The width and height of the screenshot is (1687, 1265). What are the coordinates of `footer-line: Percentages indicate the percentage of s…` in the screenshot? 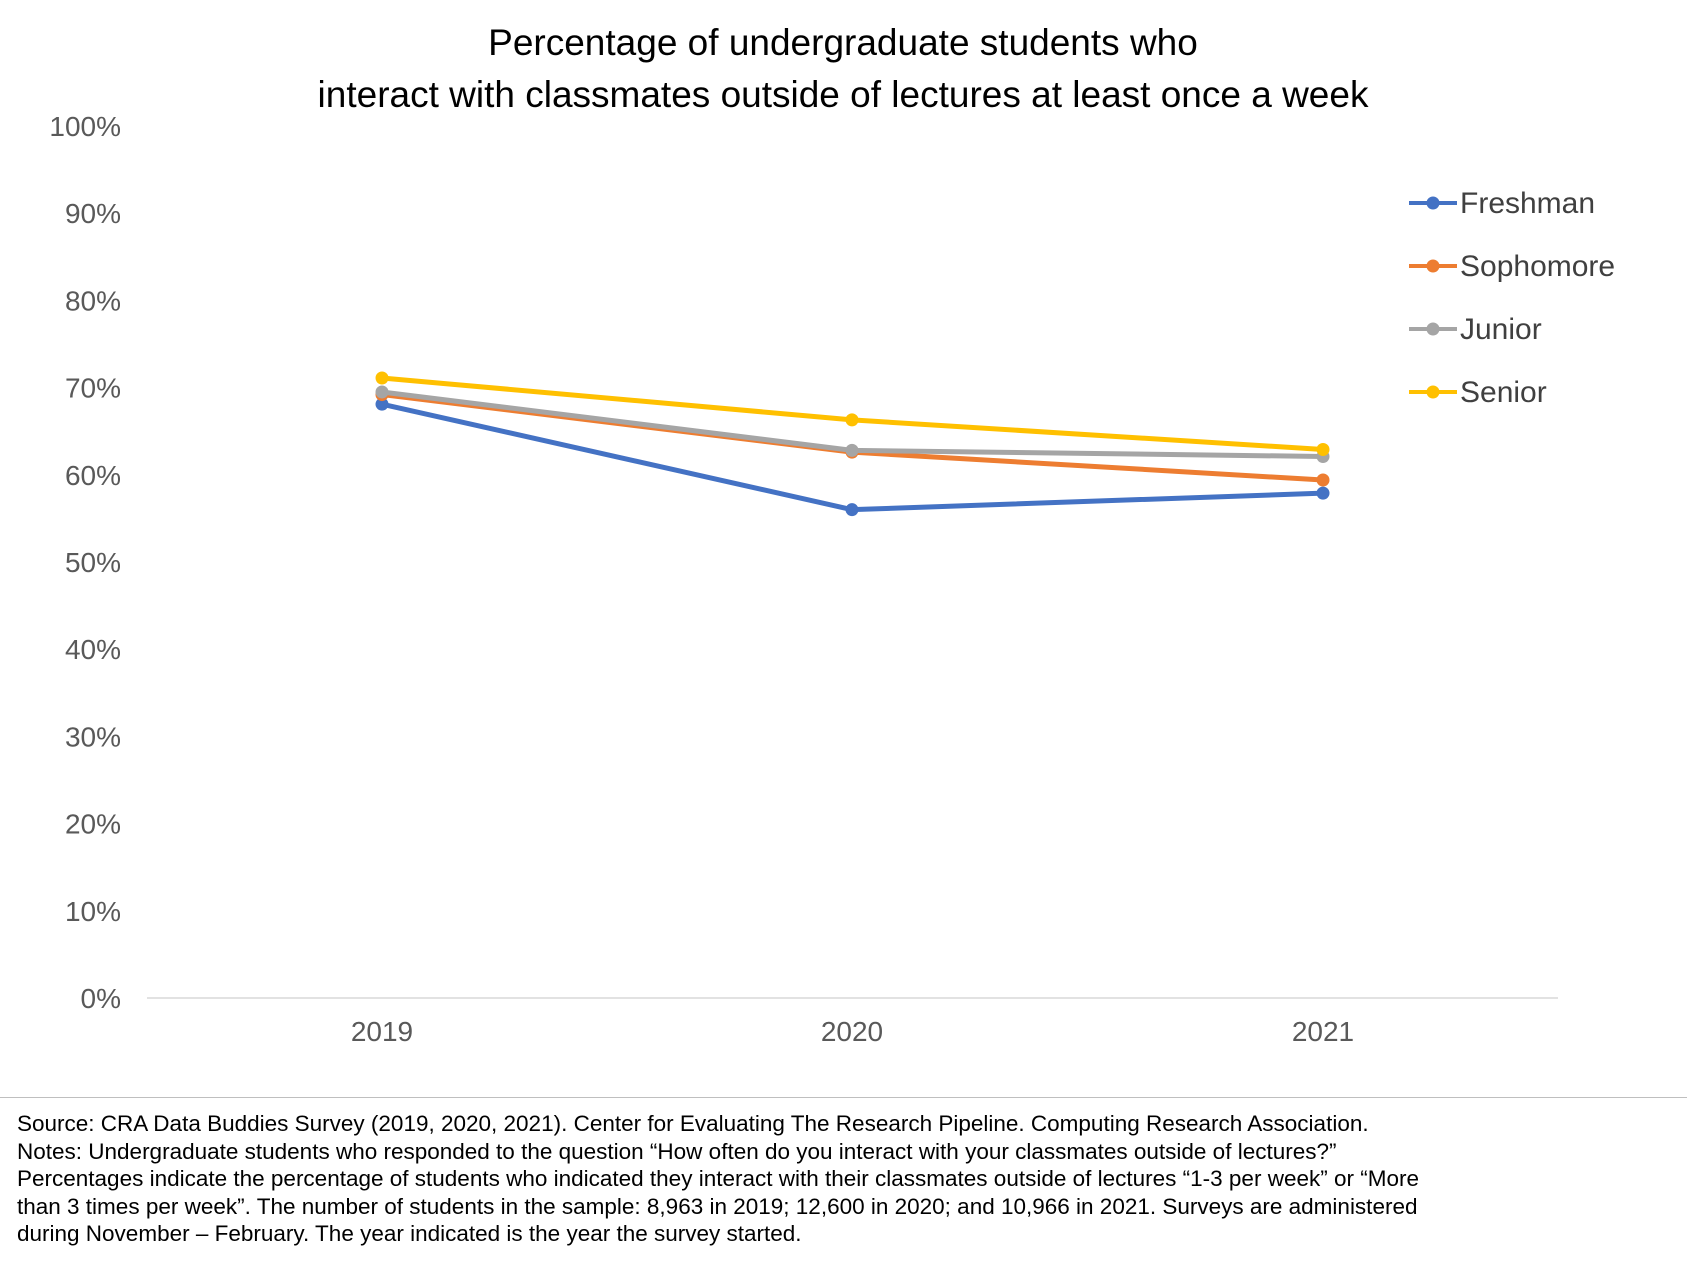 It's located at (718, 1178).